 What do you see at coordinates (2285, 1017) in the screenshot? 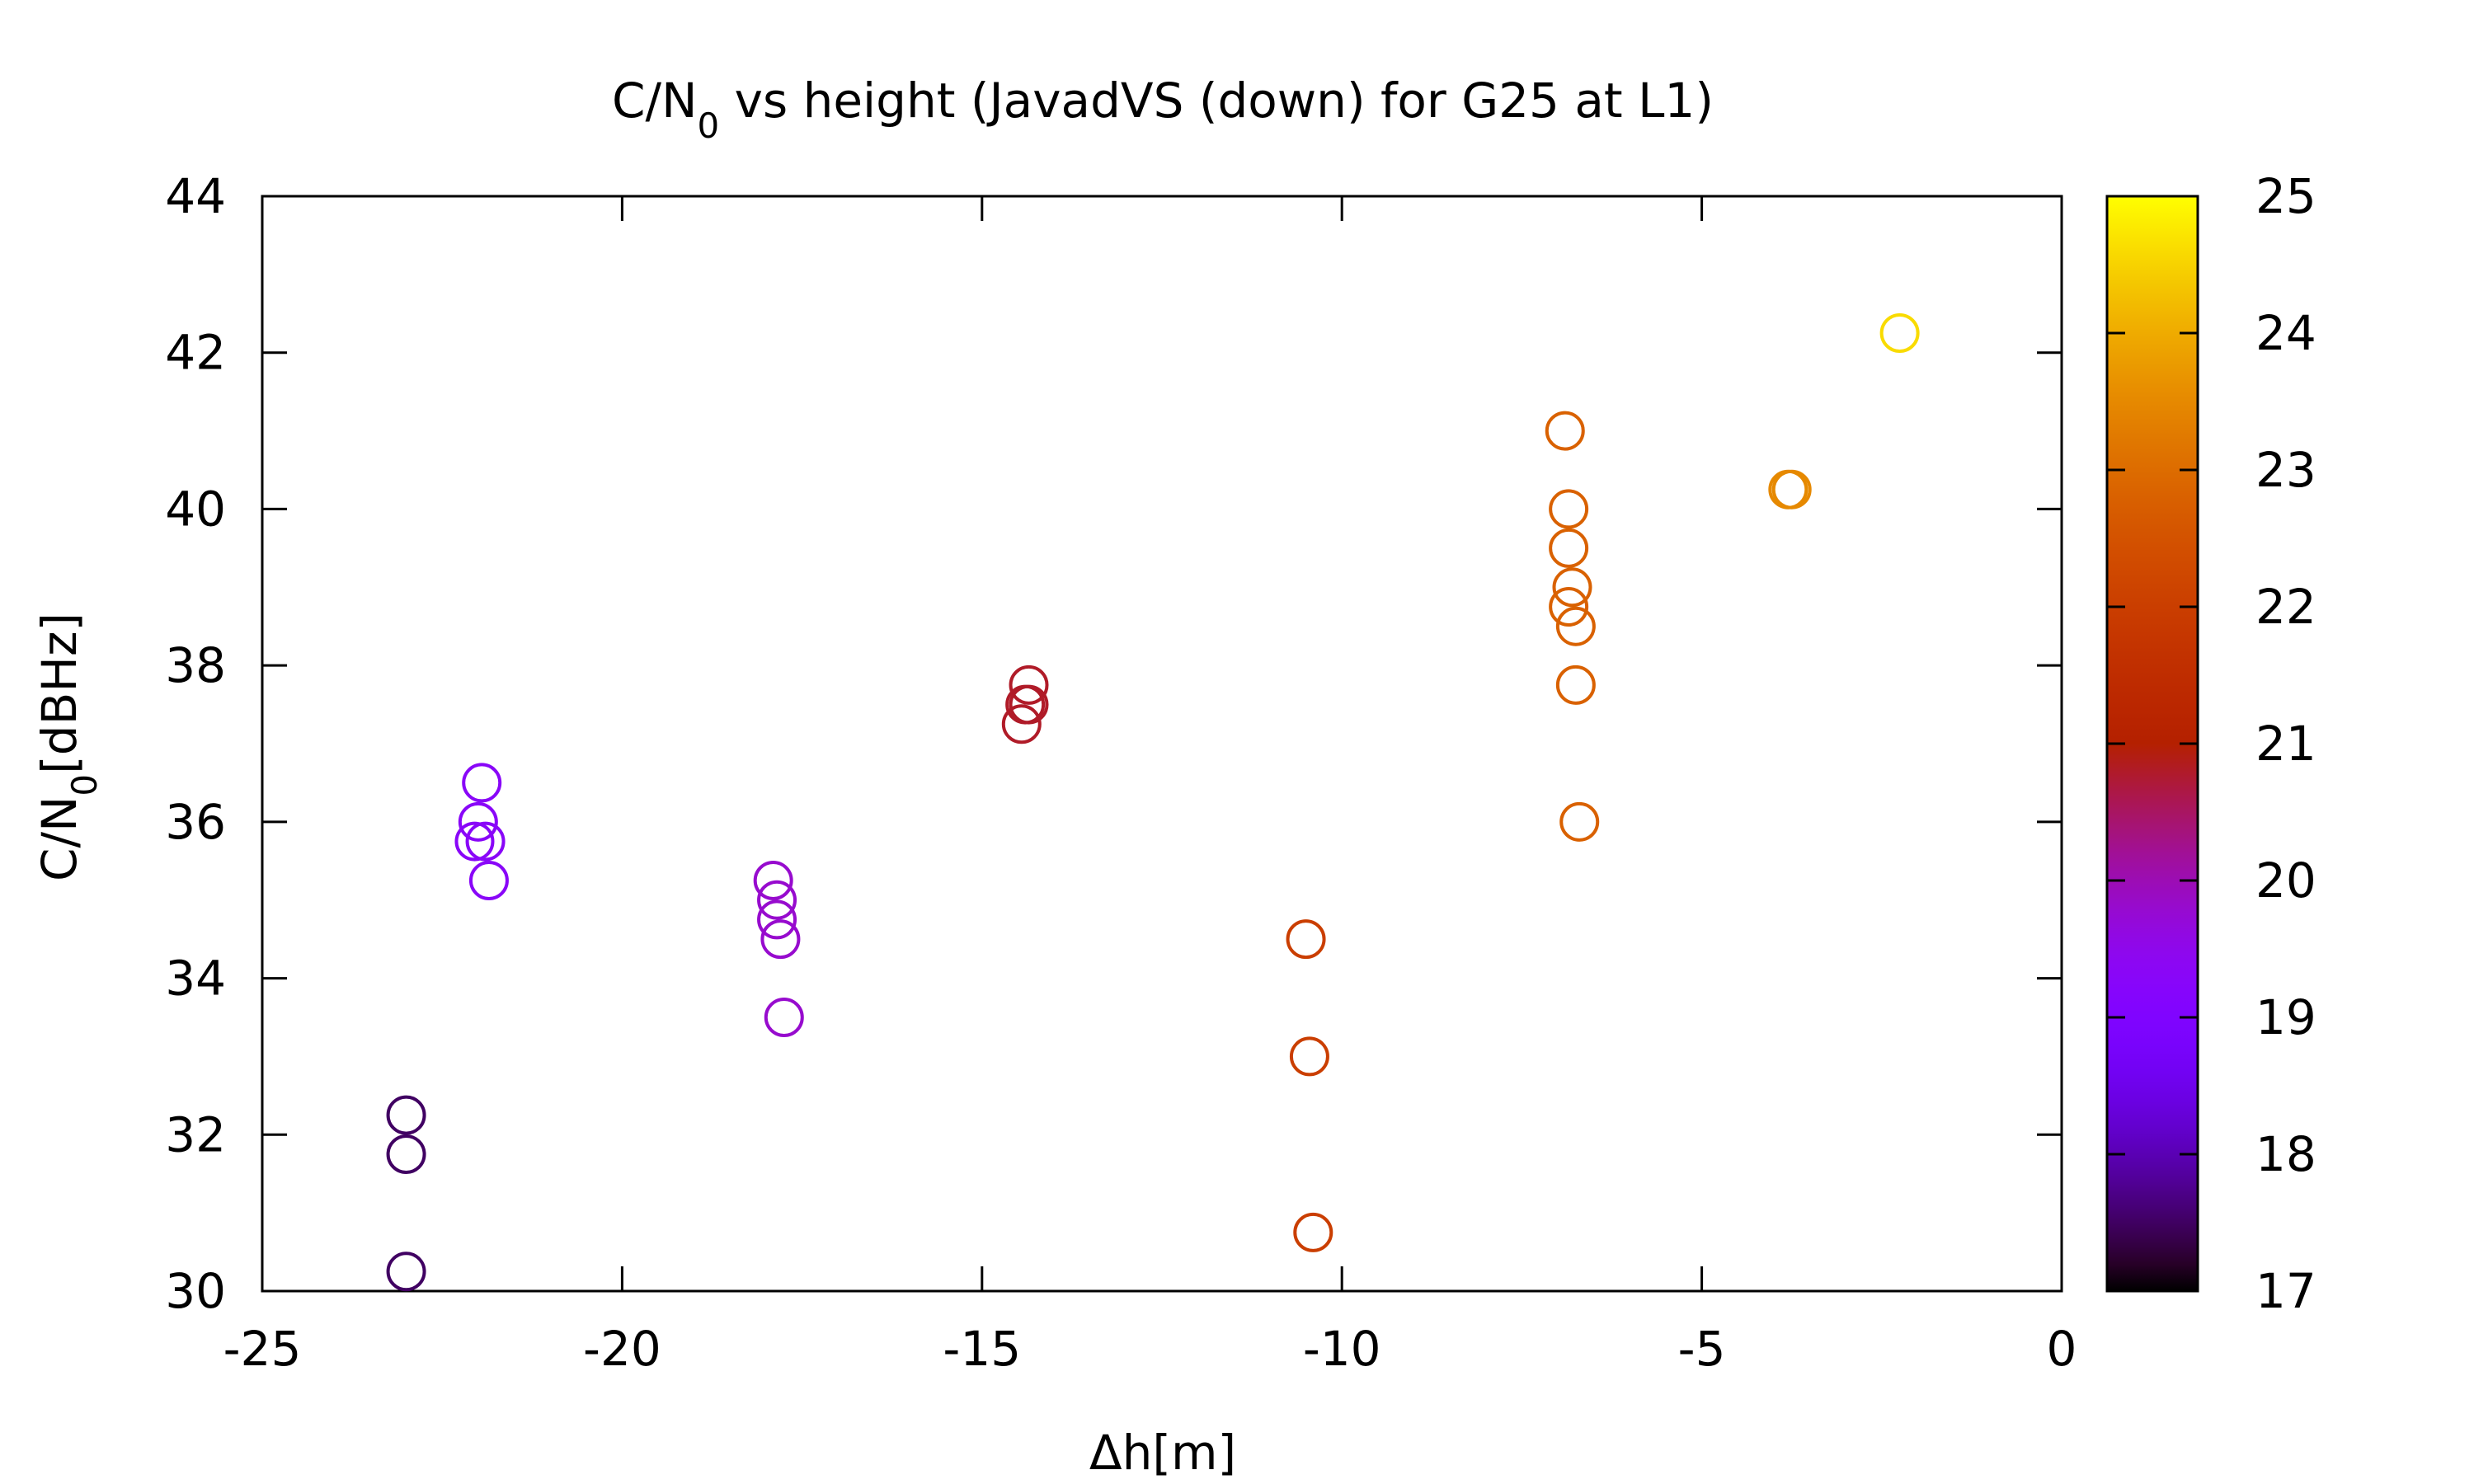
I see `colorbar-tick-label: 19` at bounding box center [2285, 1017].